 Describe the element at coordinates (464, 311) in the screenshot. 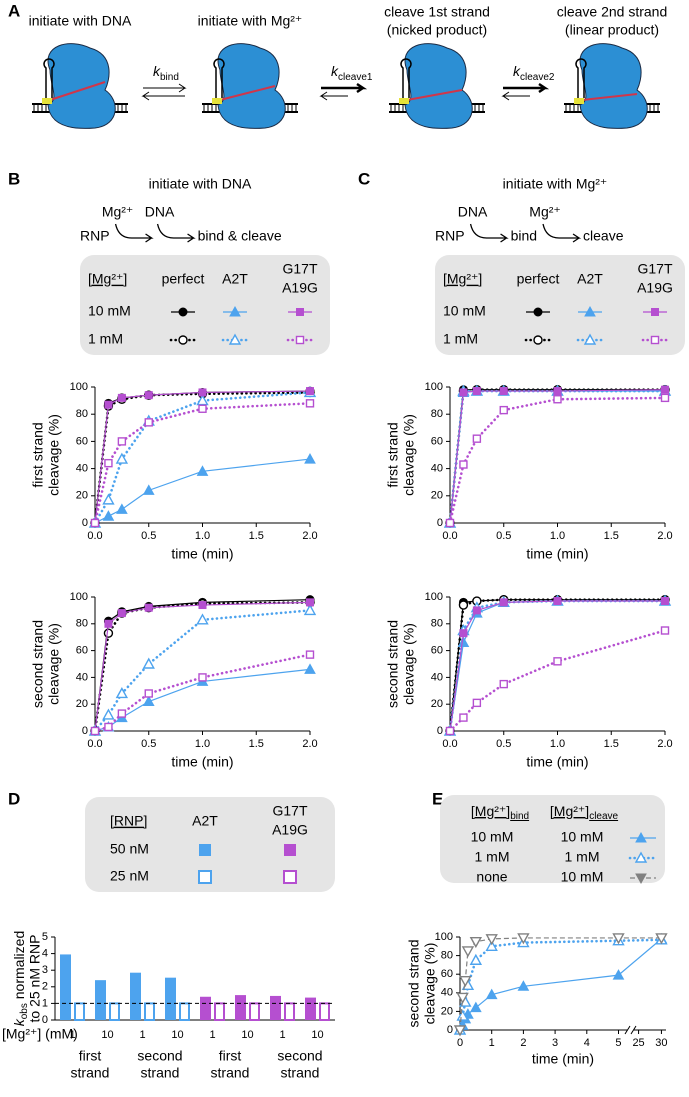

I see `legend-row: 10 mM` at that location.